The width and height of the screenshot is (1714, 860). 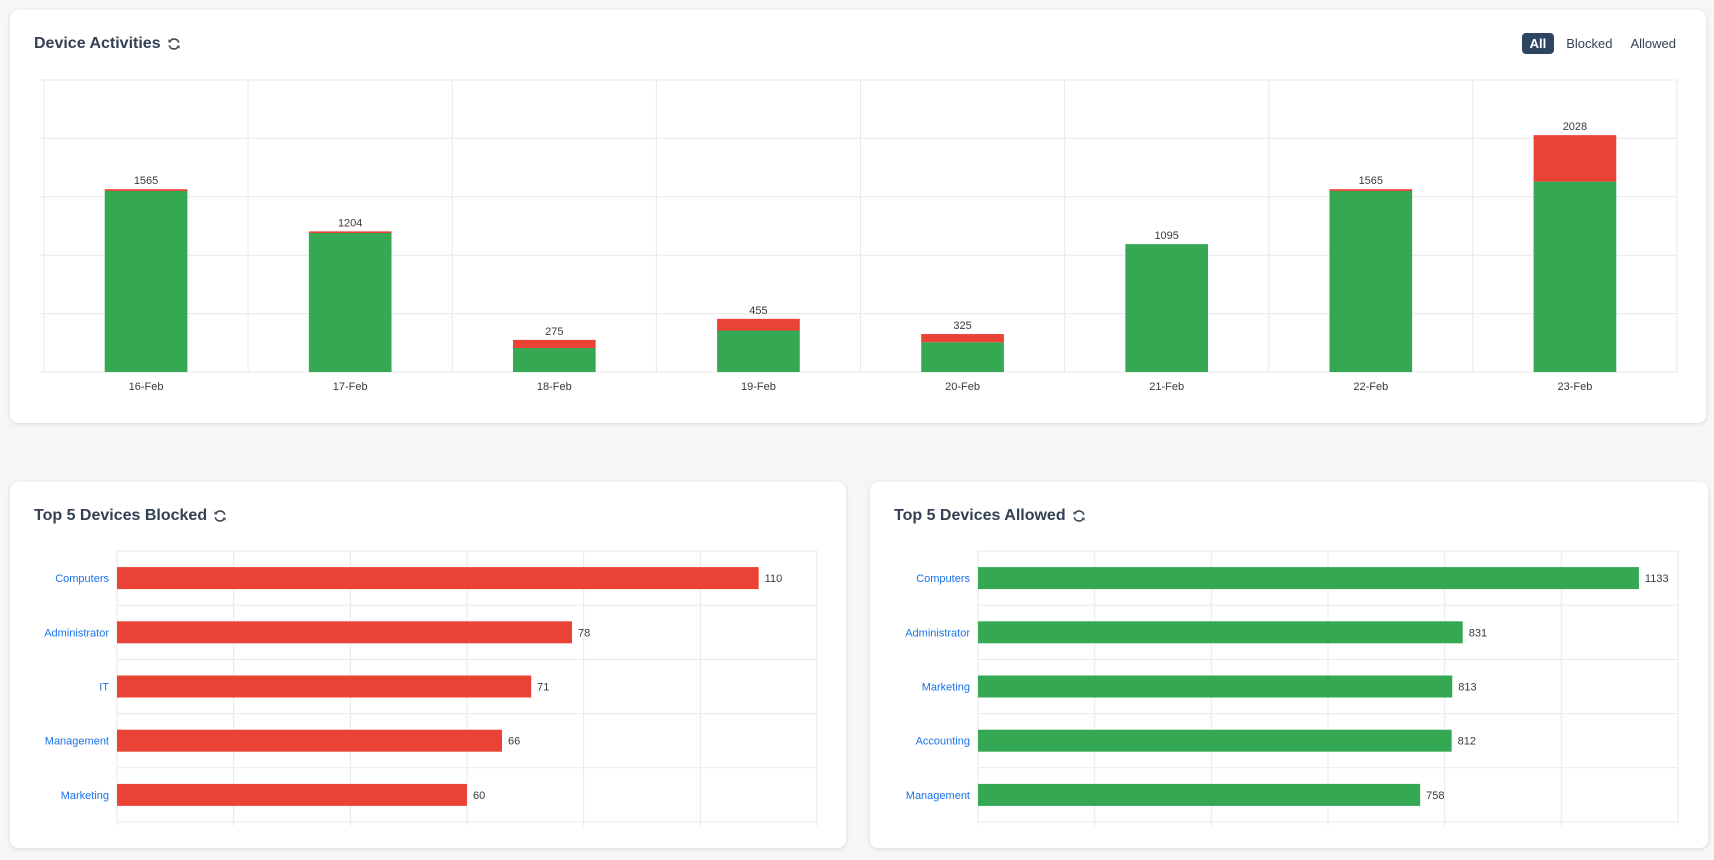 What do you see at coordinates (554, 332) in the screenshot?
I see `bar-total-label: 275` at bounding box center [554, 332].